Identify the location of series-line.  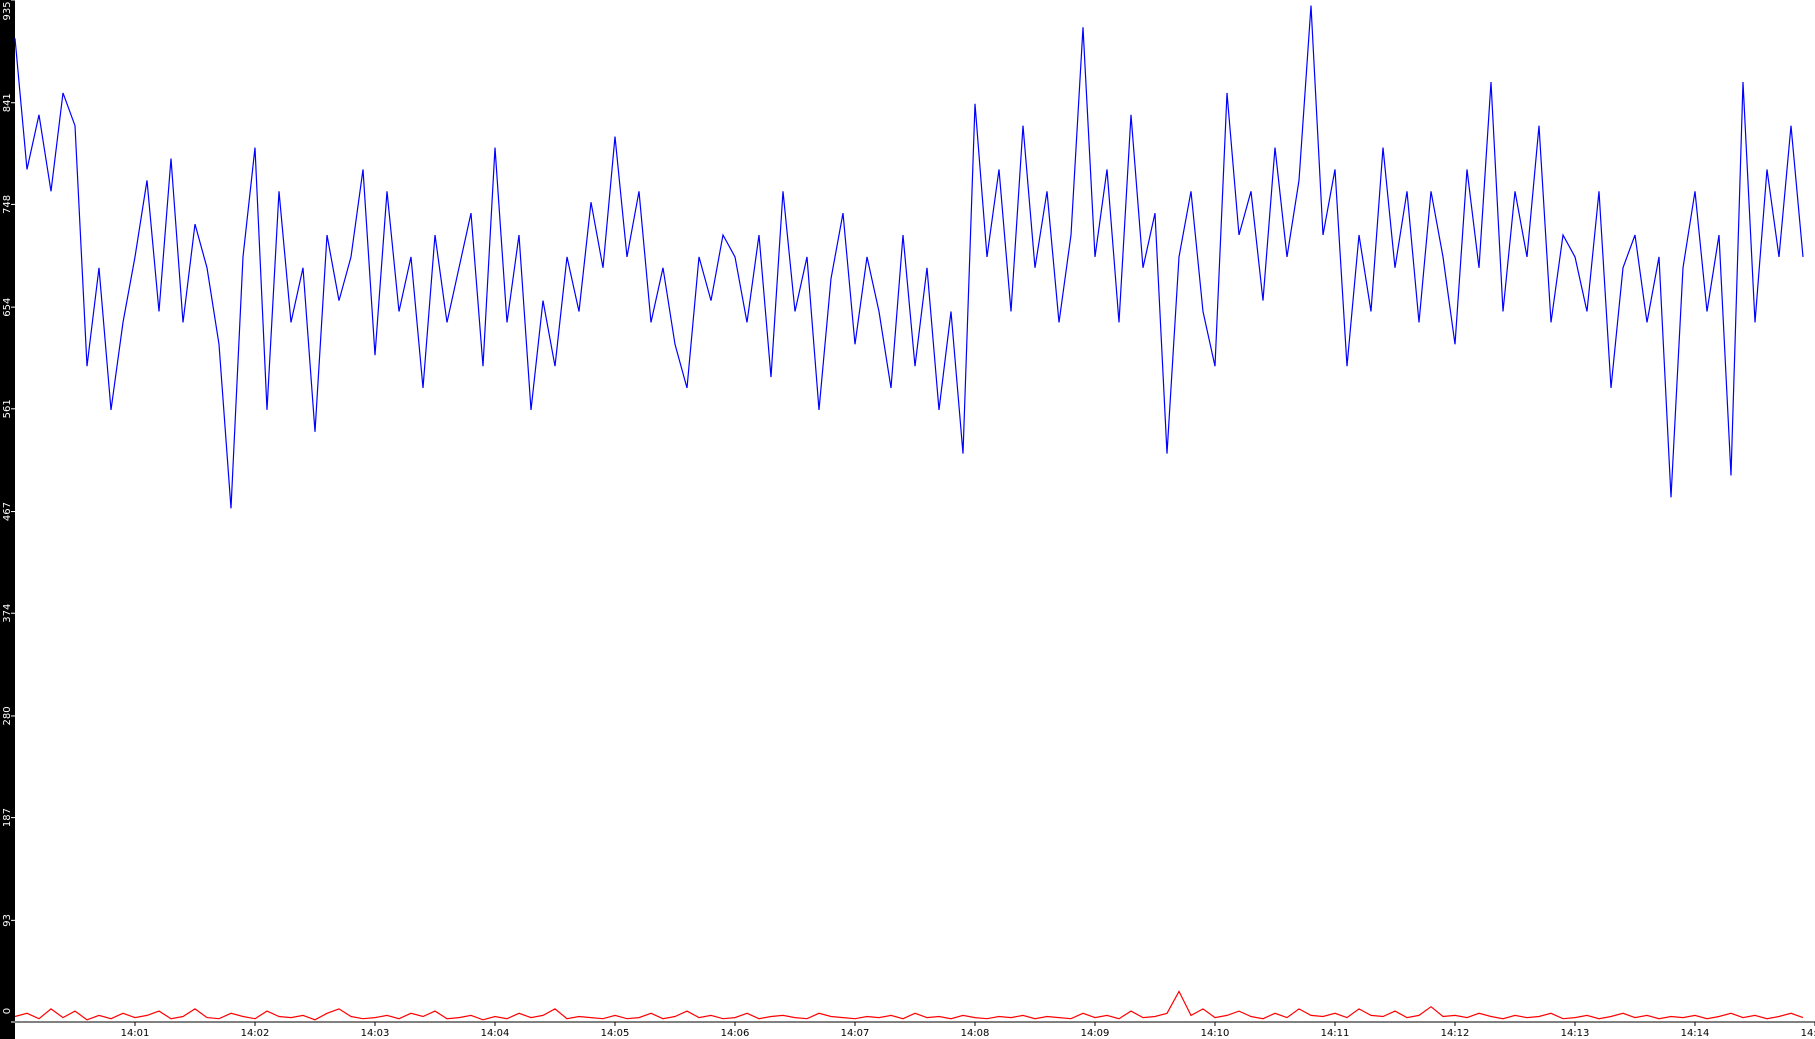
(909, 1005).